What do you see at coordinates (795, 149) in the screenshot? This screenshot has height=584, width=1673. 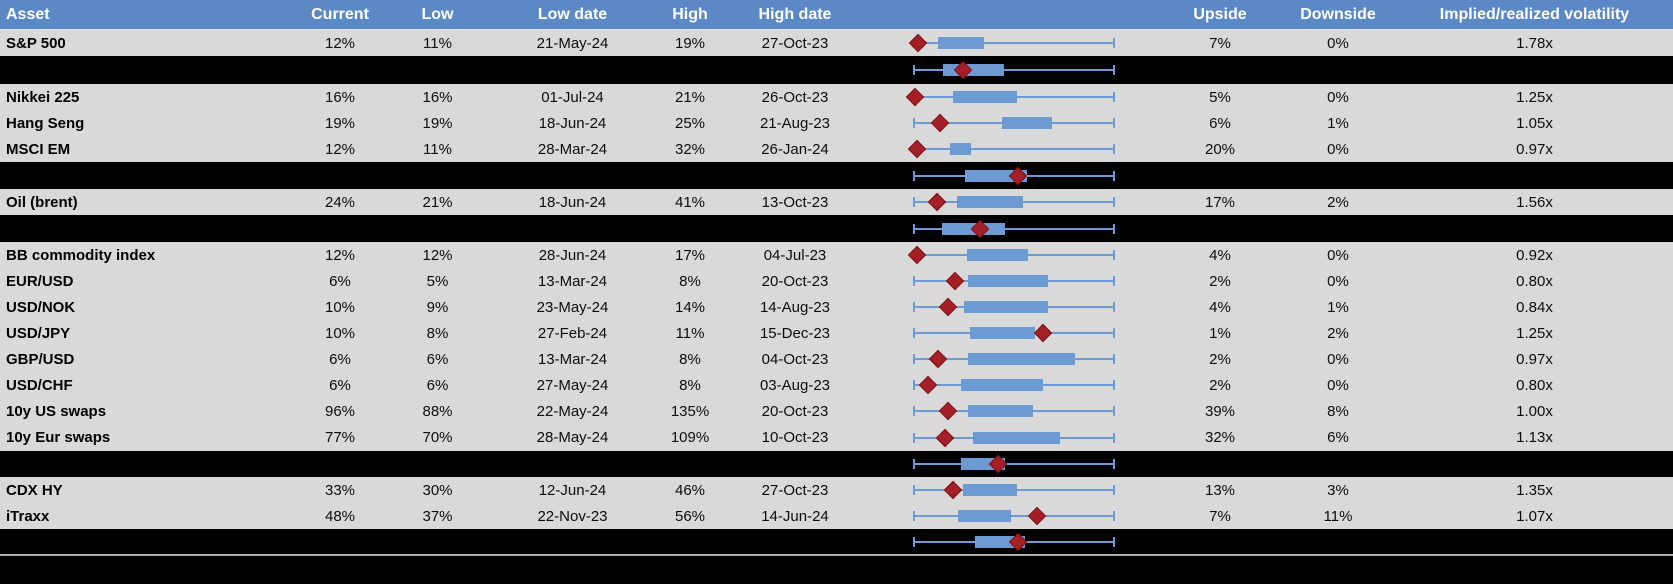 I see `high-date-value: 26-Jan-24` at bounding box center [795, 149].